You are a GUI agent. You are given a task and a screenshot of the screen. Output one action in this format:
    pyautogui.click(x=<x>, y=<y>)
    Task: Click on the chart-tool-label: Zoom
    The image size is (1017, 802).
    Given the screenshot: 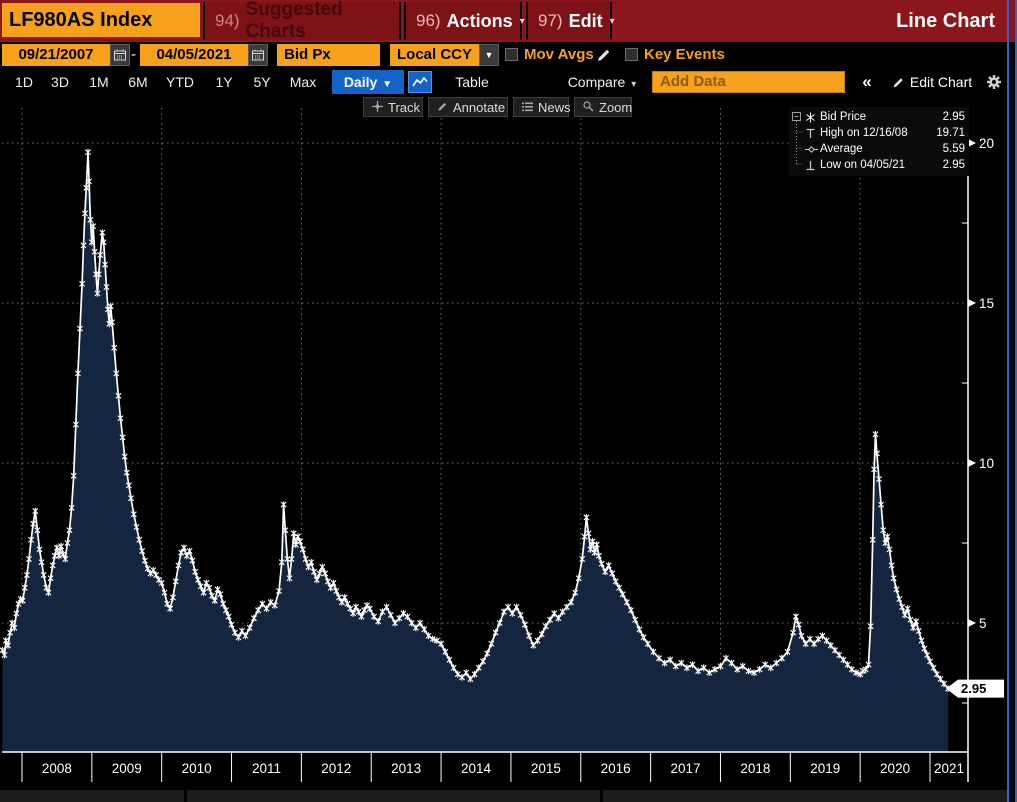 What is the action you would take?
    pyautogui.click(x=616, y=107)
    